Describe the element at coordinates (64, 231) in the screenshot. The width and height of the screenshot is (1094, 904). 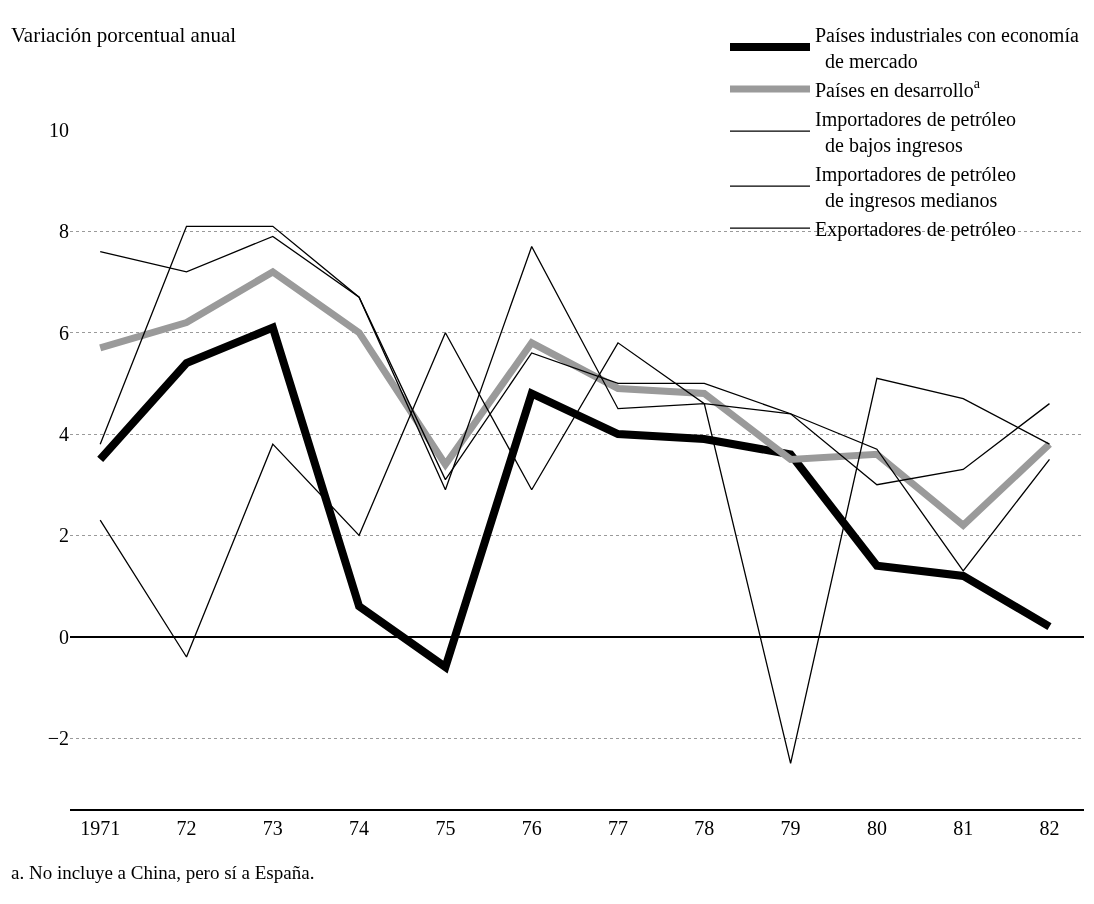
I see `y-tick-label: 8` at that location.